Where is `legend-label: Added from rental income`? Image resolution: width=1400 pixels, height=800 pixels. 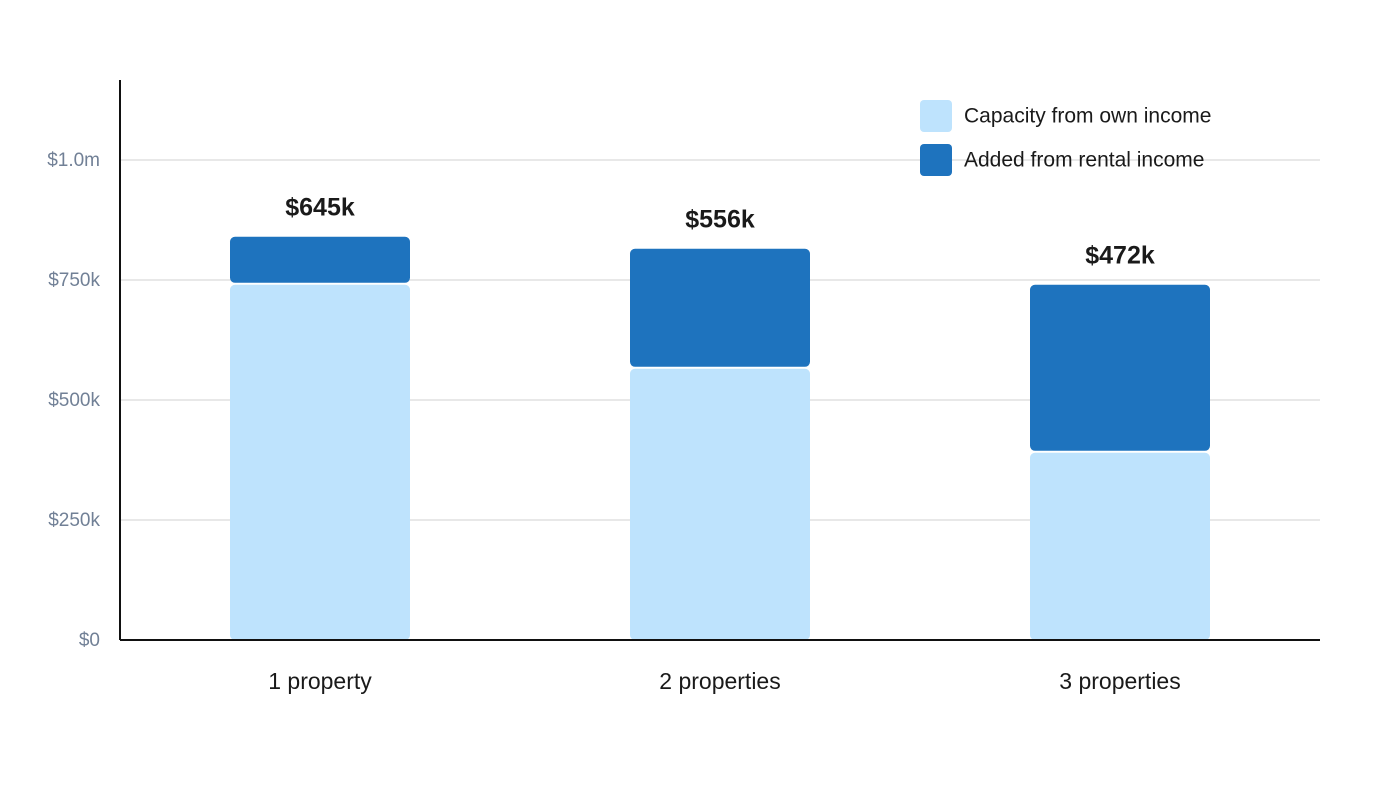 legend-label: Added from rental income is located at coordinates (1084, 160).